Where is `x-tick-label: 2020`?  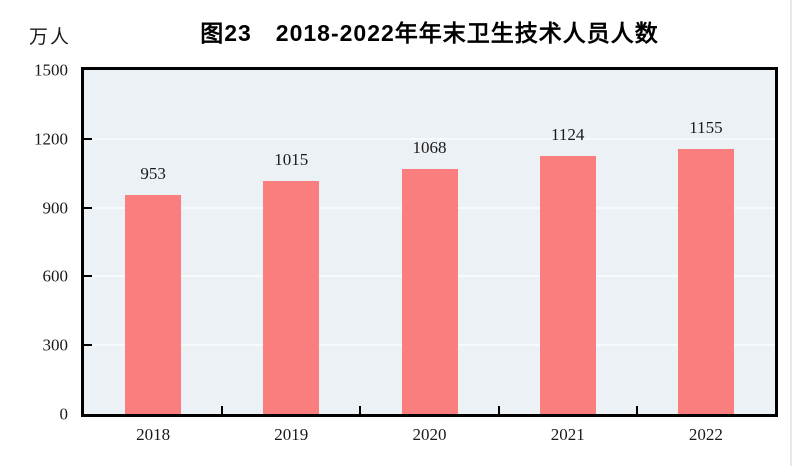 x-tick-label: 2020 is located at coordinates (429, 434).